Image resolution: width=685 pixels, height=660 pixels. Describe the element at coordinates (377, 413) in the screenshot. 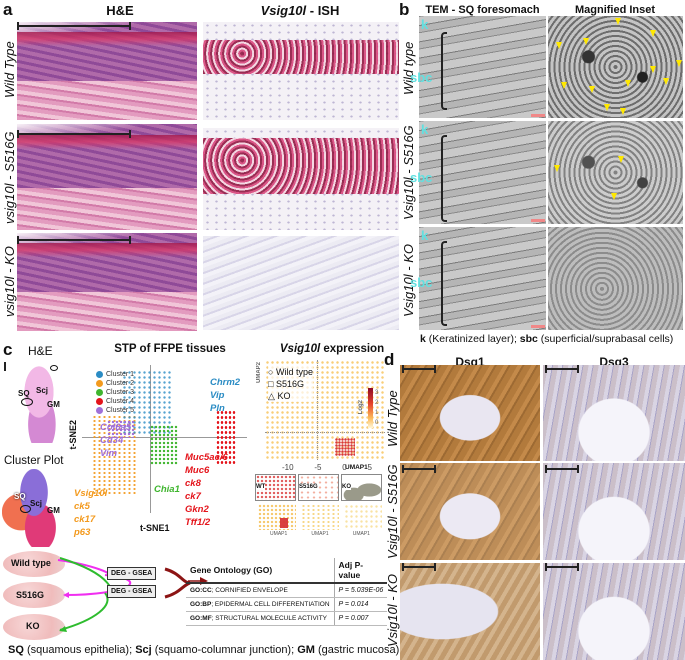

I see `tick: 1` at that location.